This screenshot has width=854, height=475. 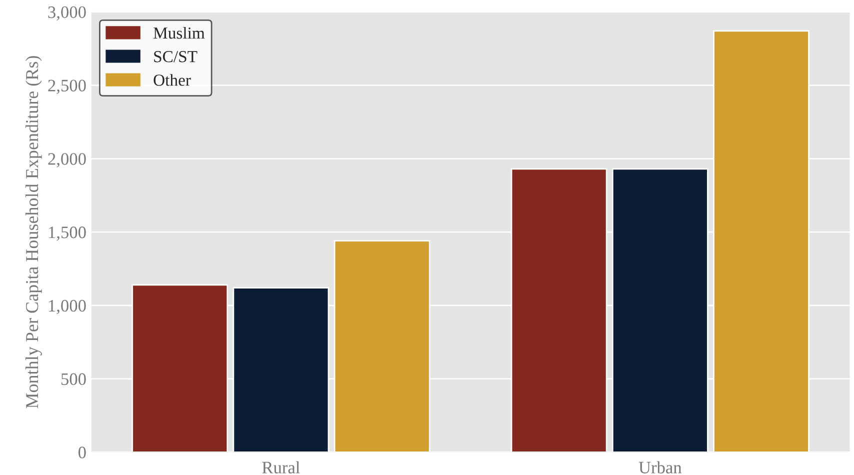 I want to click on x-tick-label: Urban, so click(x=660, y=467).